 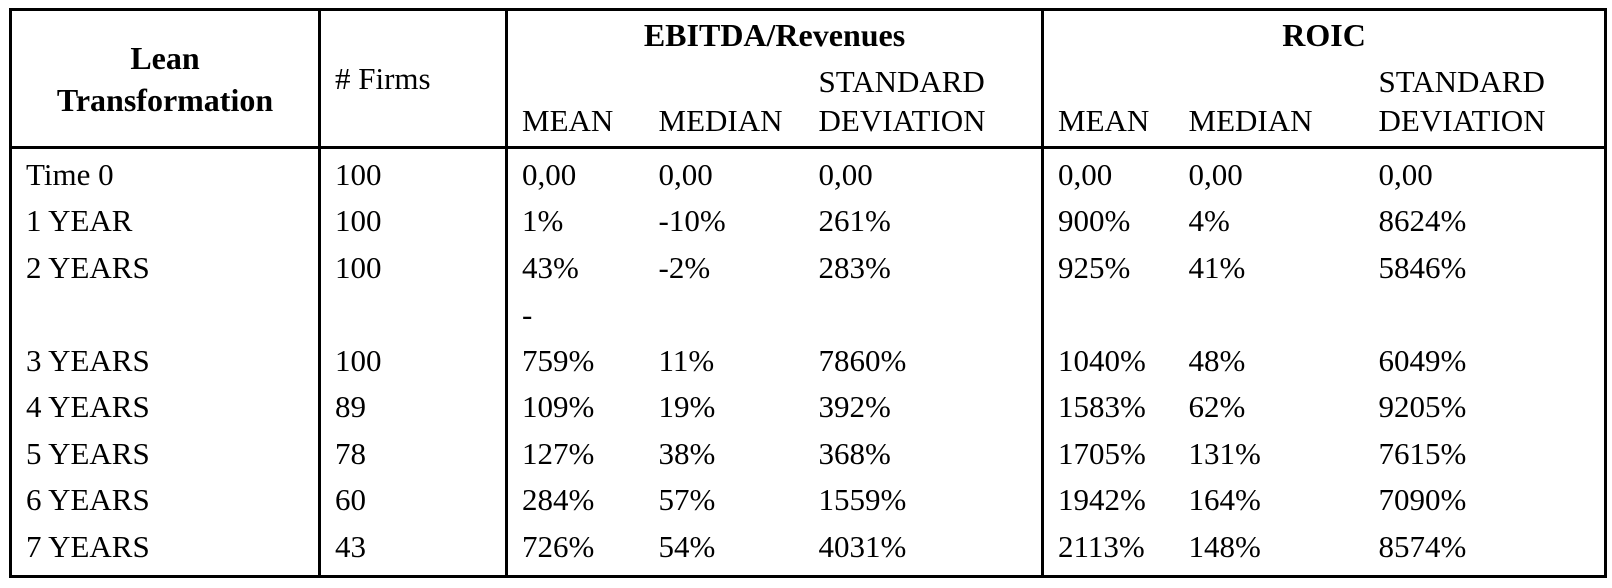 I want to click on cell-roic-std: 6049%, so click(x=1422, y=360).